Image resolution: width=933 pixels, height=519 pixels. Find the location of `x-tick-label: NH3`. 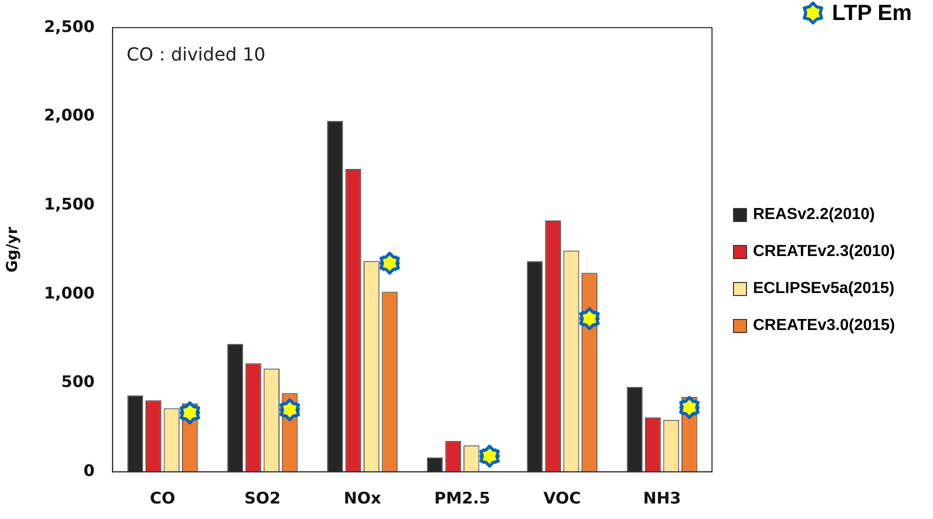

x-tick-label: NH3 is located at coordinates (662, 498).